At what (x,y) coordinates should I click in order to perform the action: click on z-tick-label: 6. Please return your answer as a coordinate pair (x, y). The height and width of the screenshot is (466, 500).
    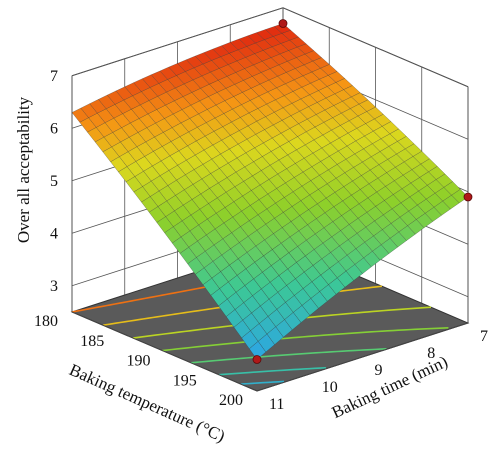
    Looking at the image, I should click on (54, 128).